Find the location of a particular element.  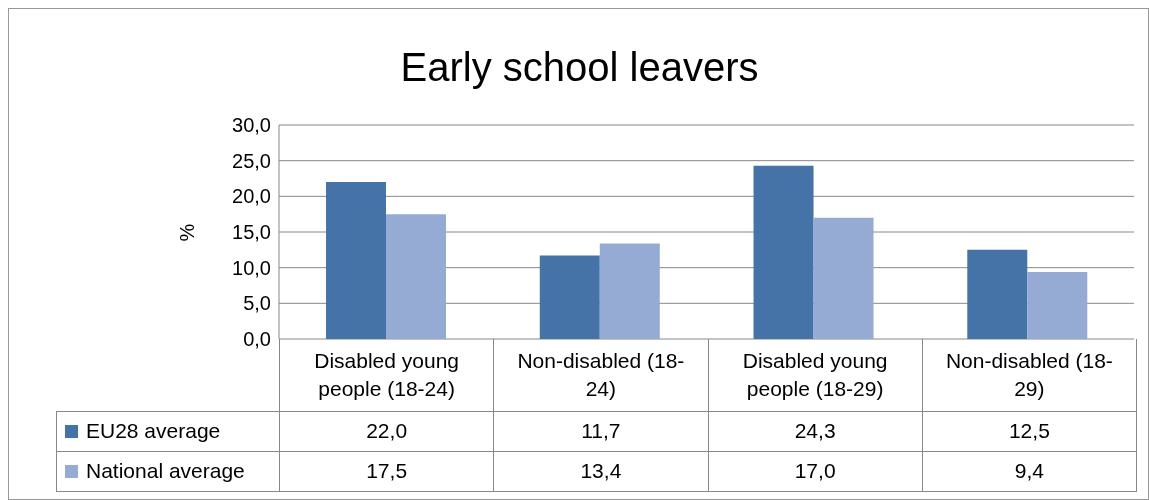

y-tick-label: 15,0 is located at coordinates (251, 232).